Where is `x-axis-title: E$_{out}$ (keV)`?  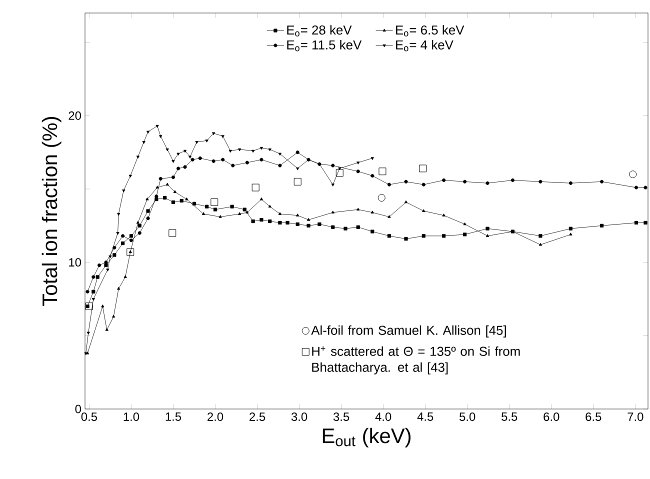
x-axis-title: E$_{out}$ (keV) is located at coordinates (366, 438).